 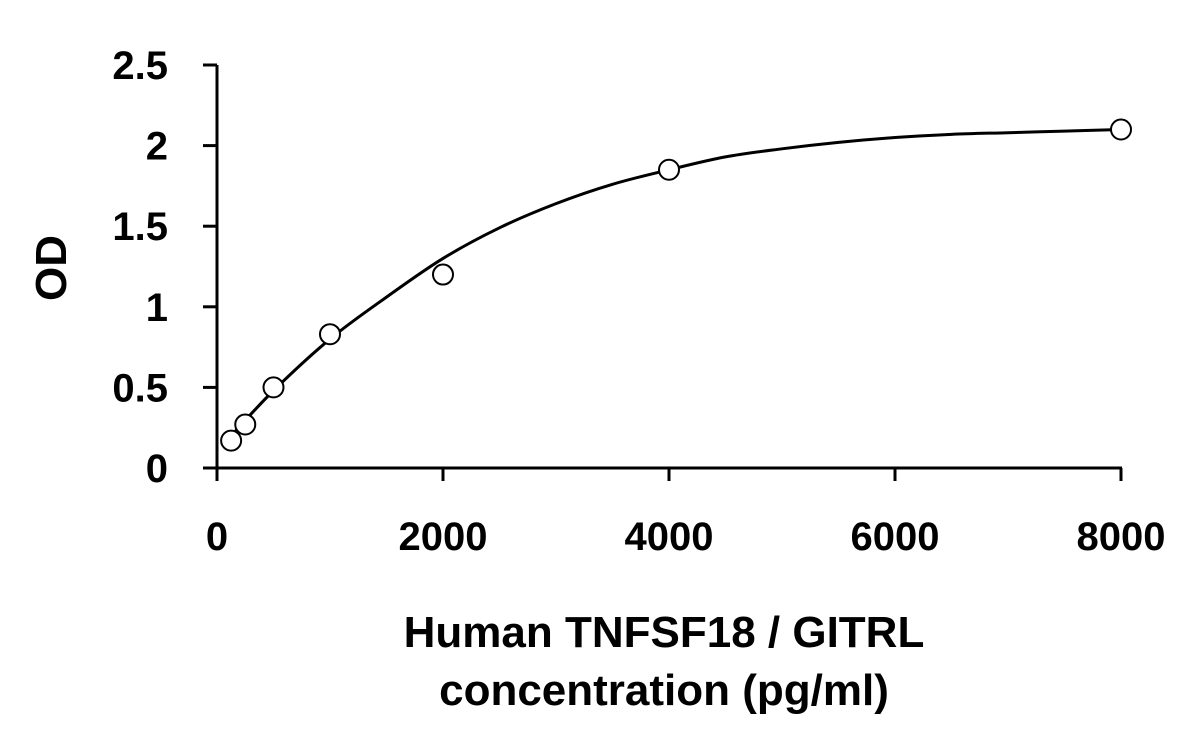 I want to click on y-tick-label: 1.5, so click(x=140, y=227).